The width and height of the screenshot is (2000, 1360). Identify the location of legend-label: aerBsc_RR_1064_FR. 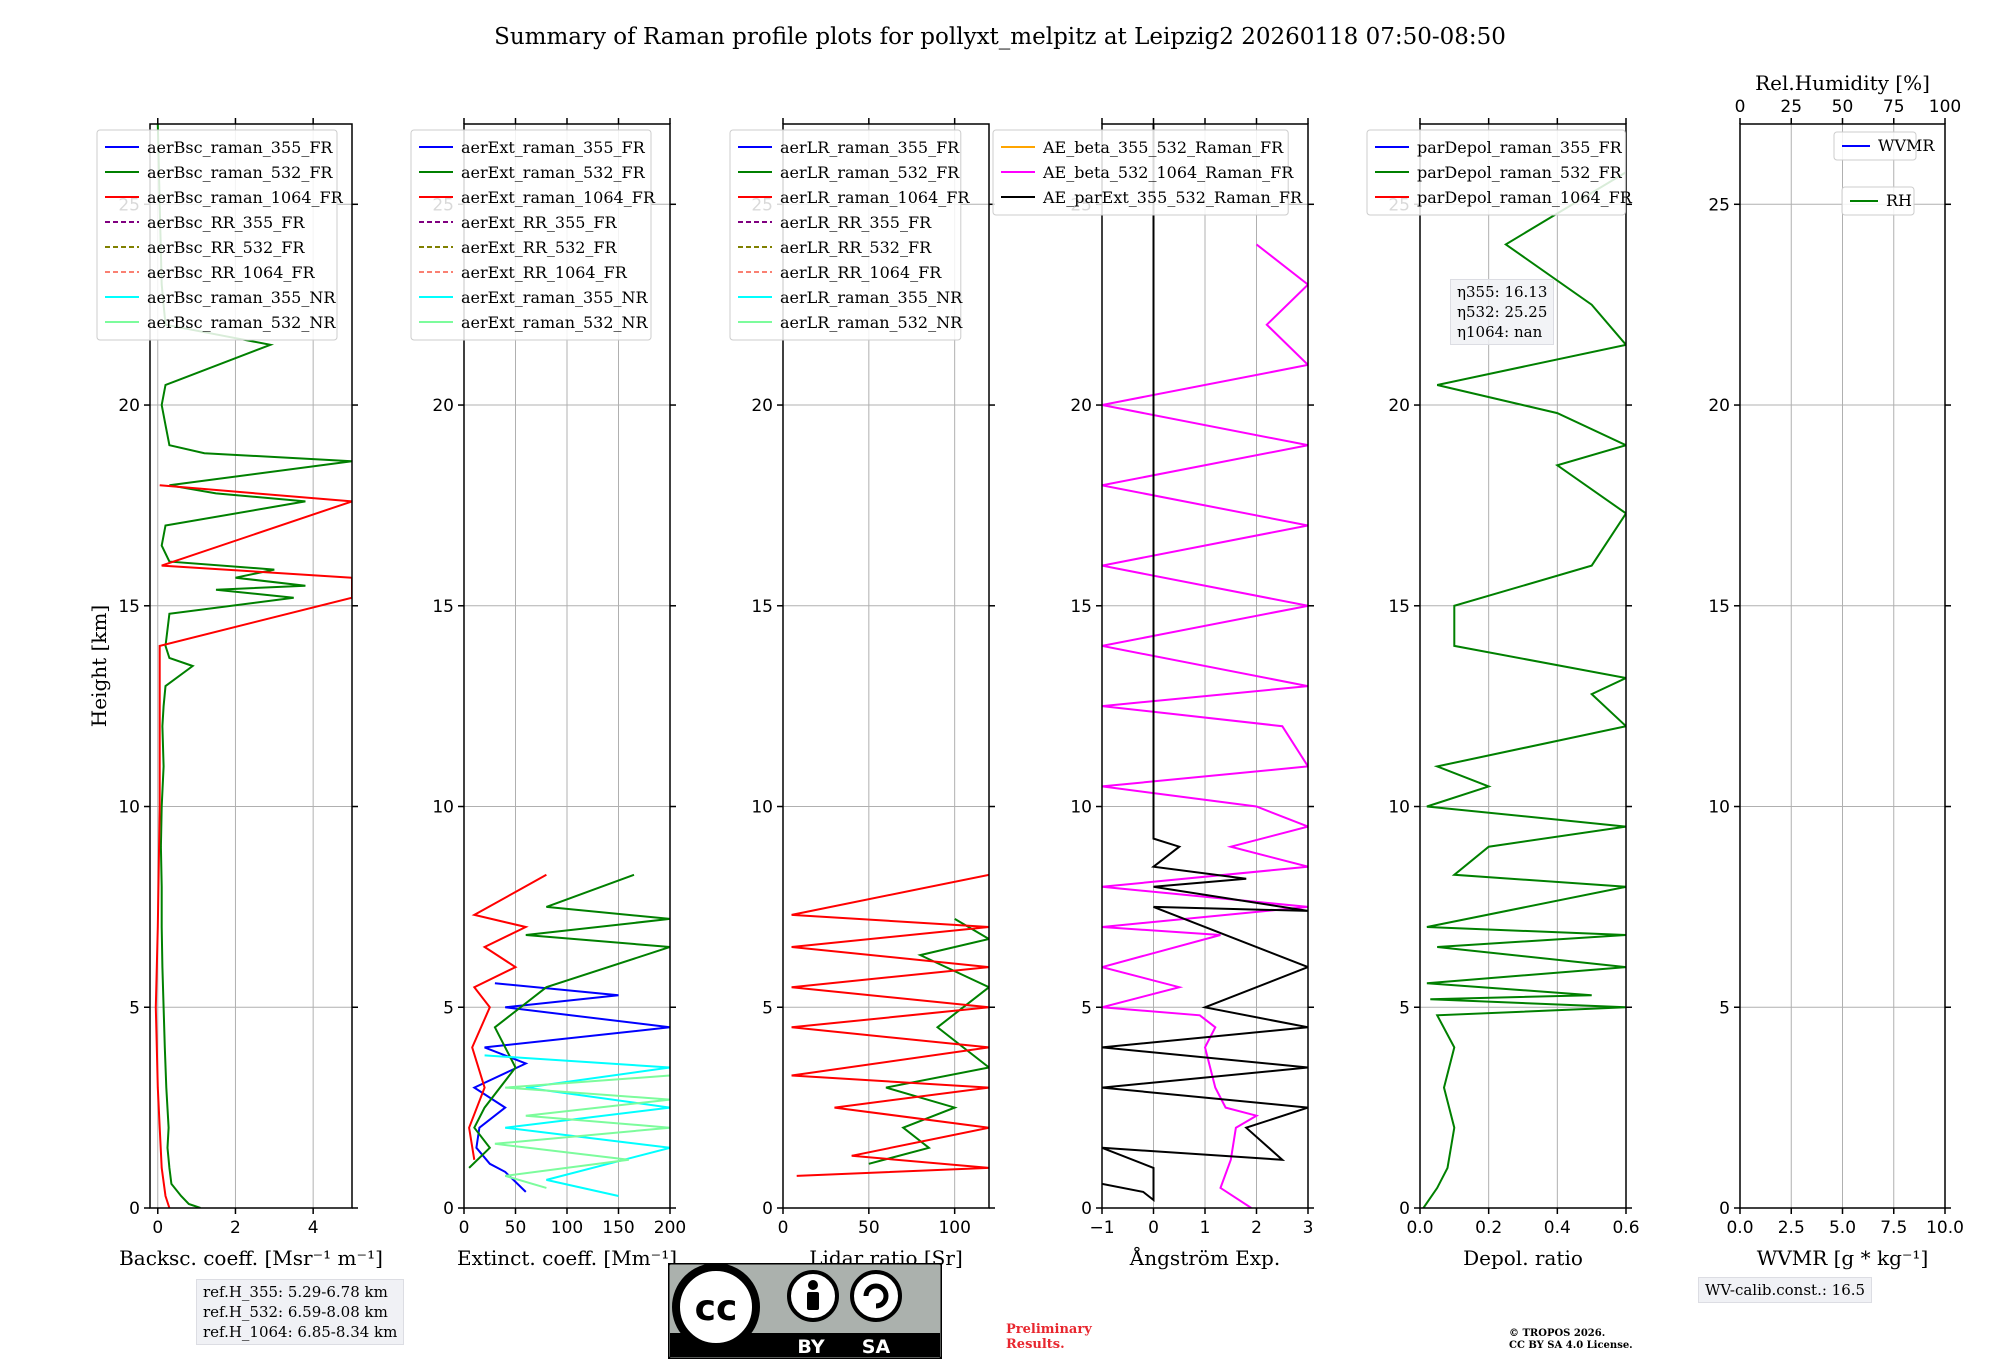
(231, 272).